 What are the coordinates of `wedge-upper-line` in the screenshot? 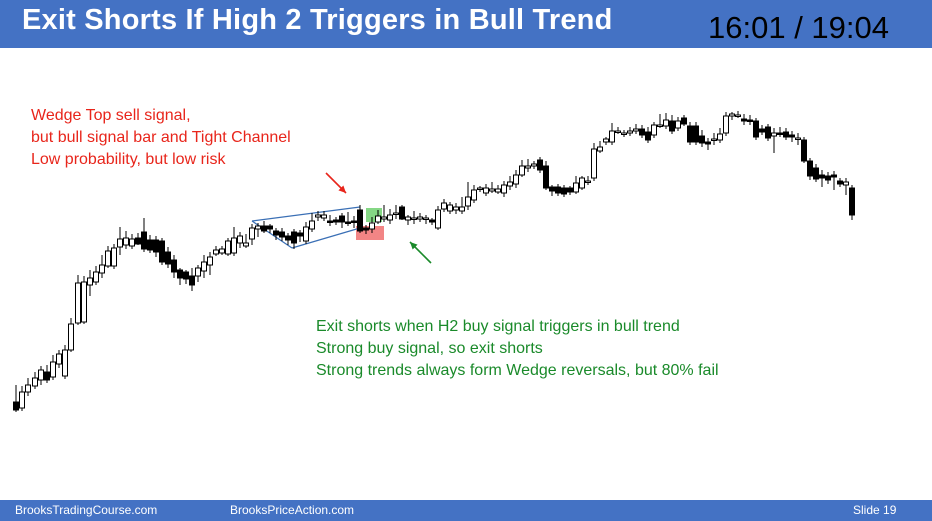 It's located at (306, 214).